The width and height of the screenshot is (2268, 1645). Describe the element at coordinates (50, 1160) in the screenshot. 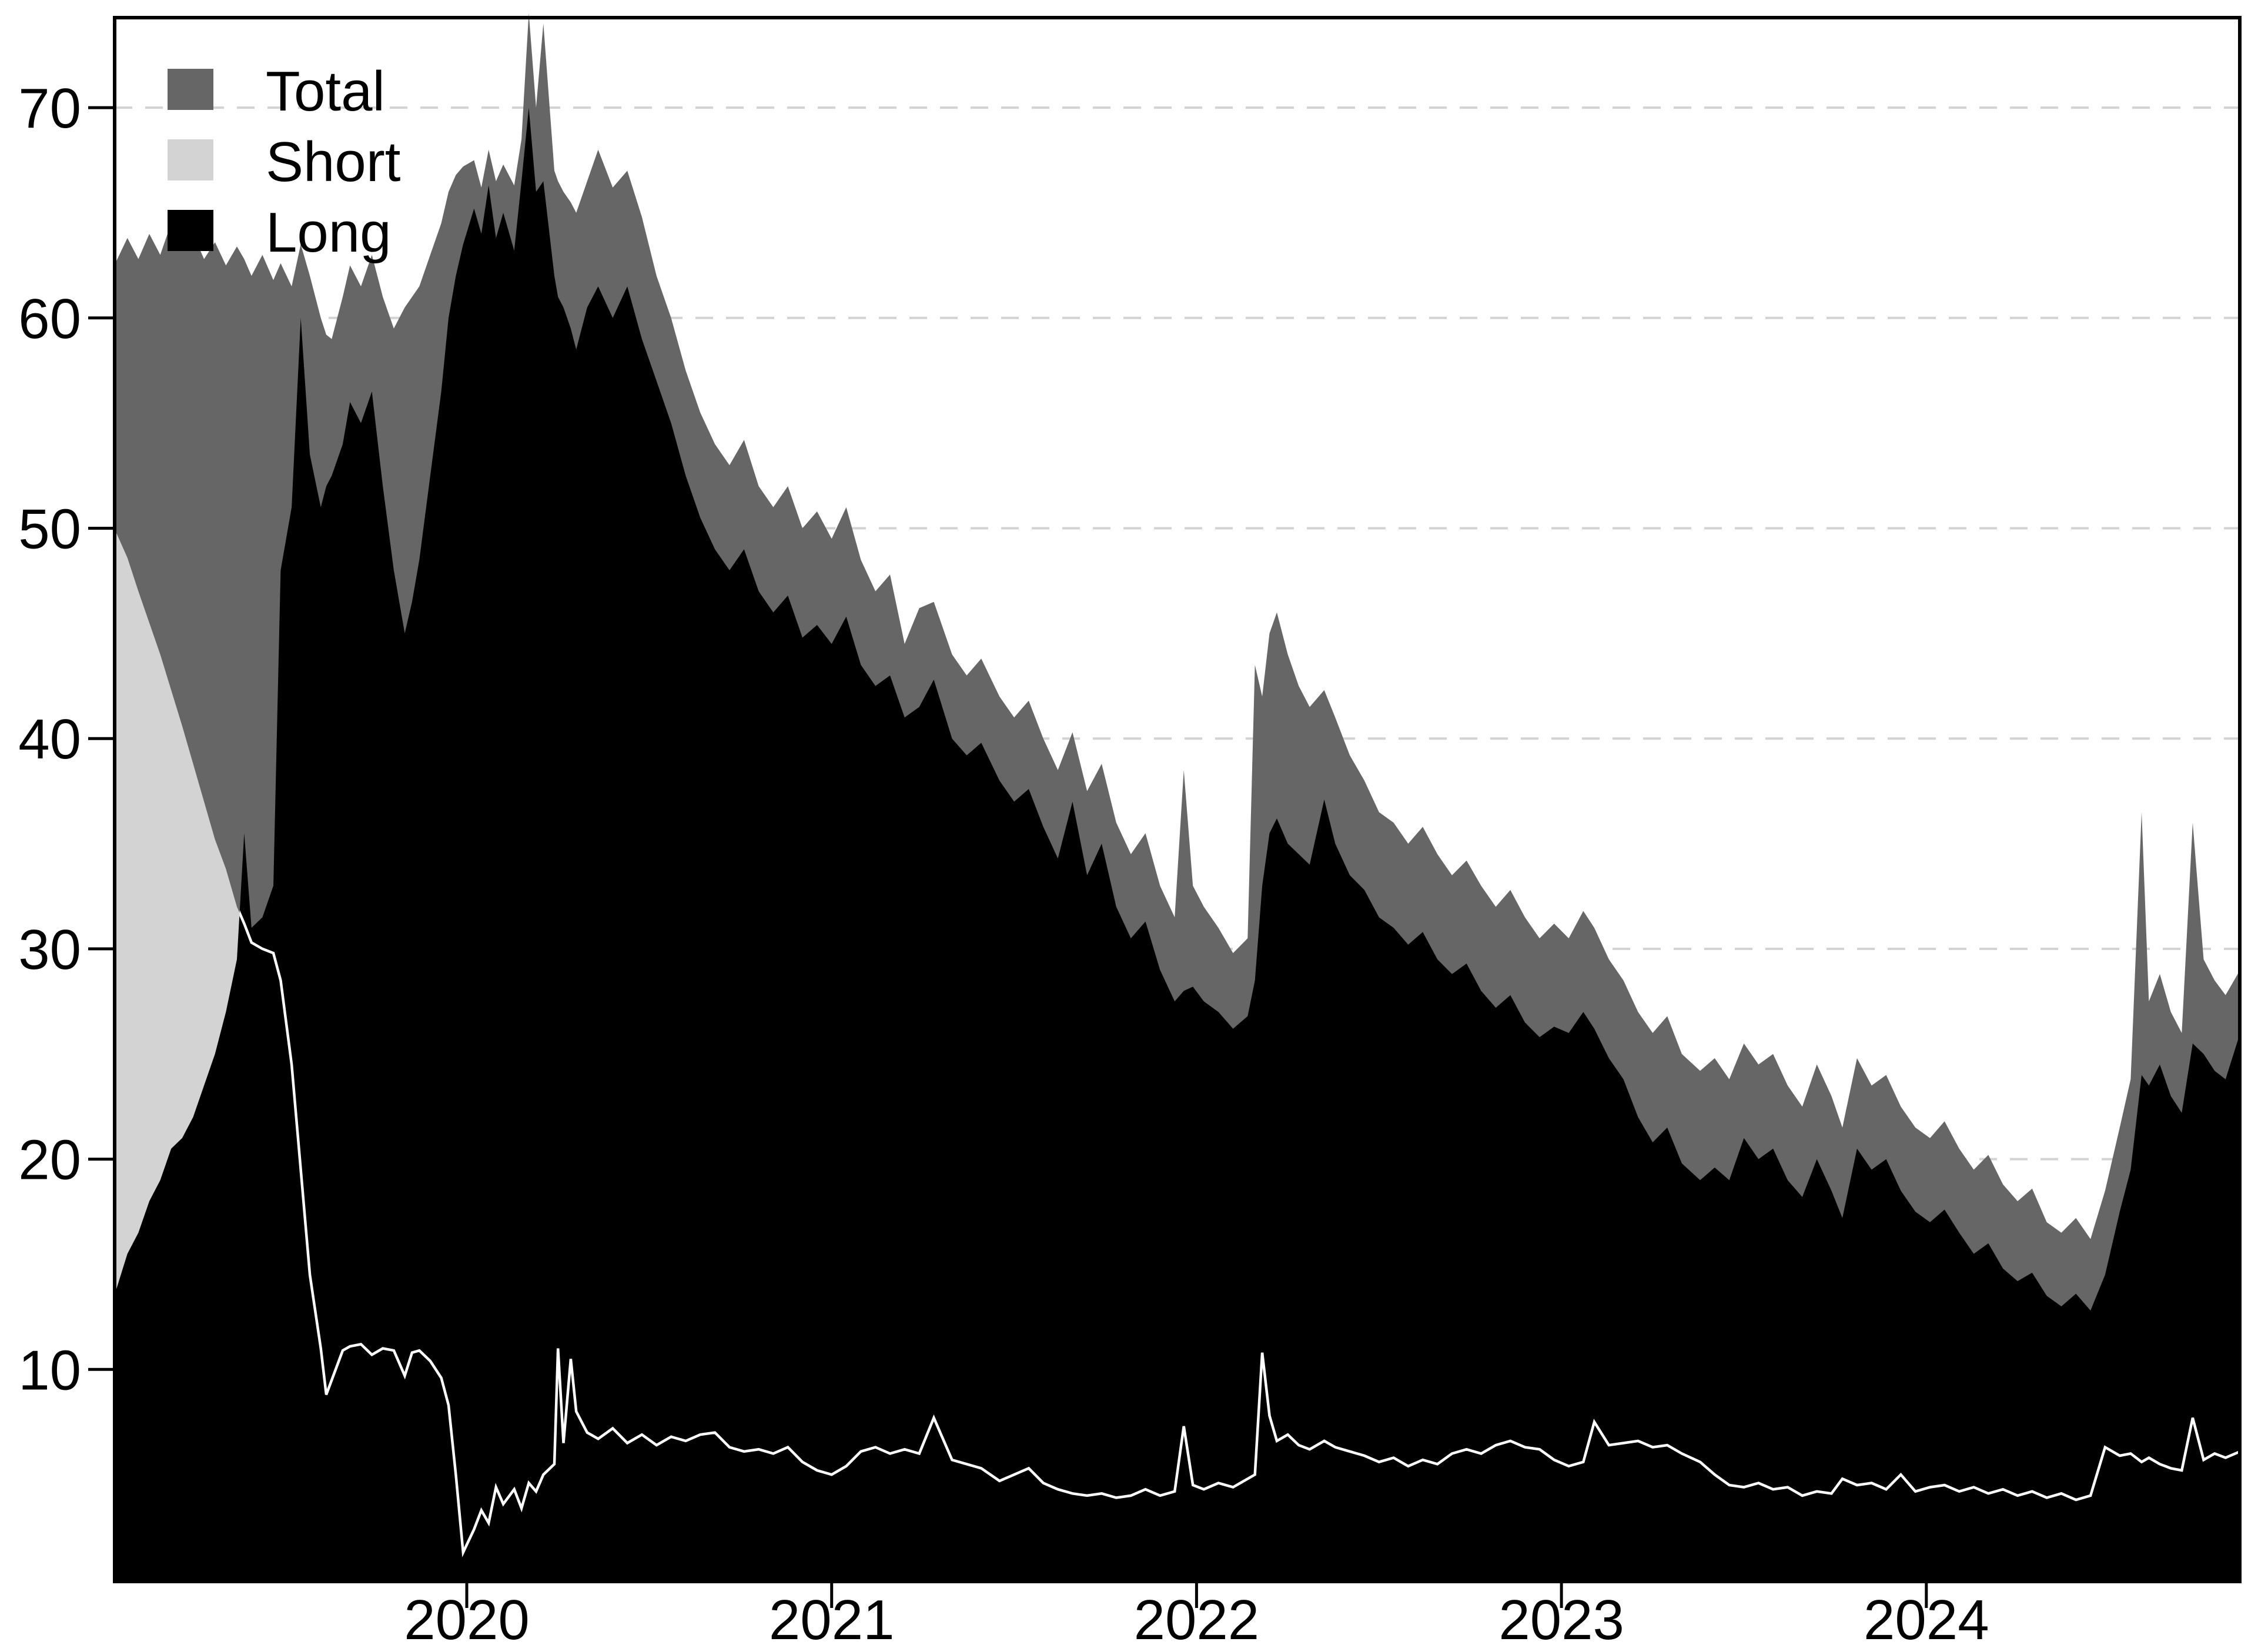

I see `y-tick-label: 20` at that location.